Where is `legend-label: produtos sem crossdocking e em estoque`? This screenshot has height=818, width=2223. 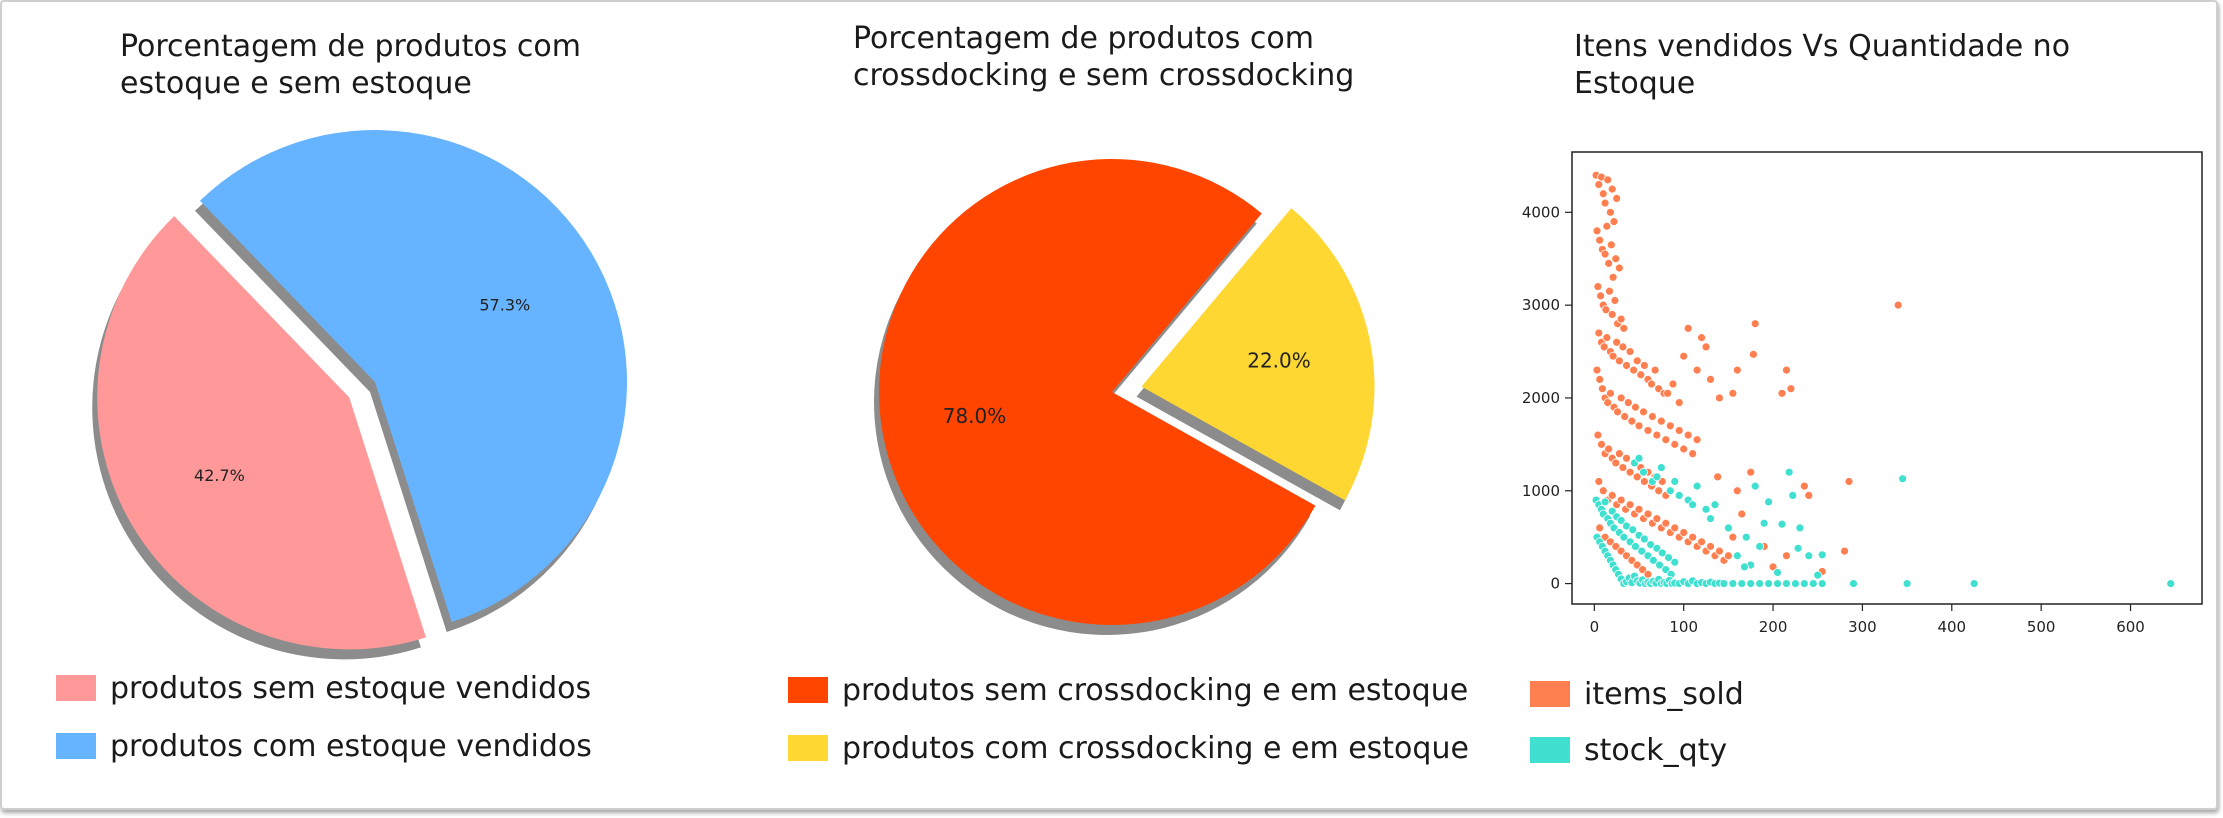 legend-label: produtos sem crossdocking e em estoque is located at coordinates (1155, 690).